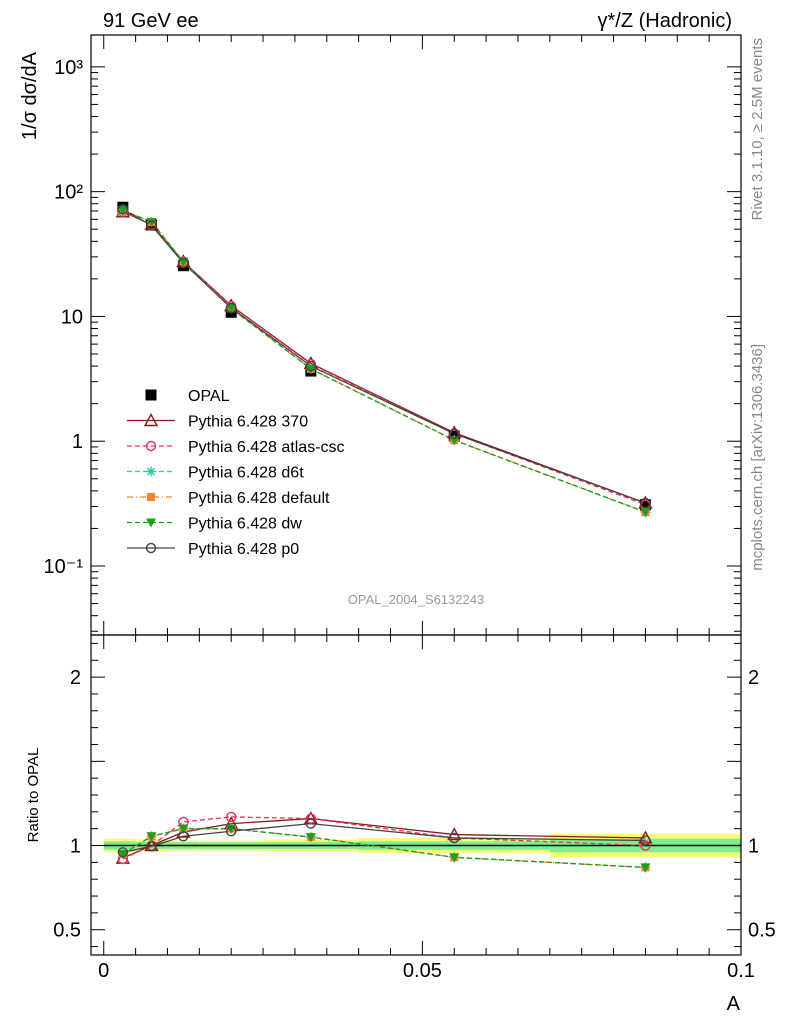  I want to click on side-text-top: Rivet 3.1.10, ≥ 2.5M events, so click(757, 129).